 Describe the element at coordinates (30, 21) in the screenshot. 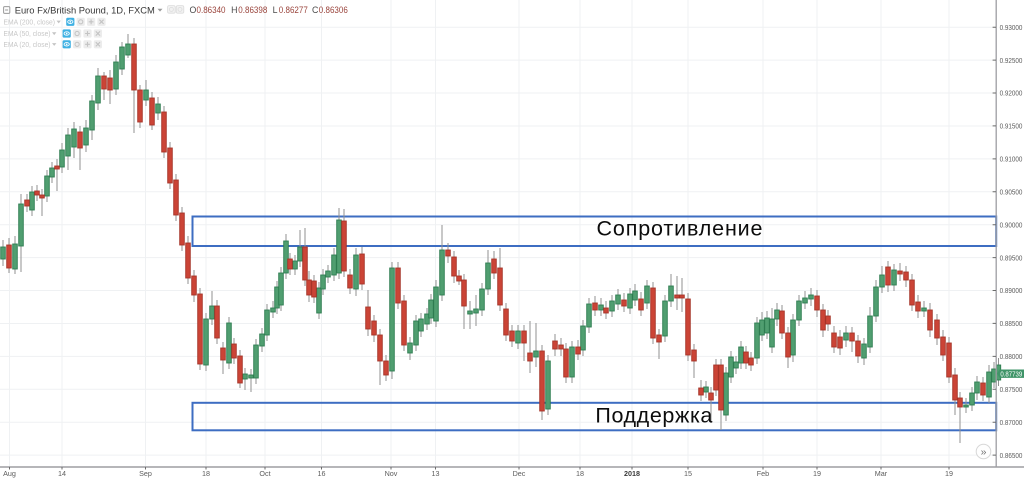

I see `svg-text: EMA (200, close)` at that location.